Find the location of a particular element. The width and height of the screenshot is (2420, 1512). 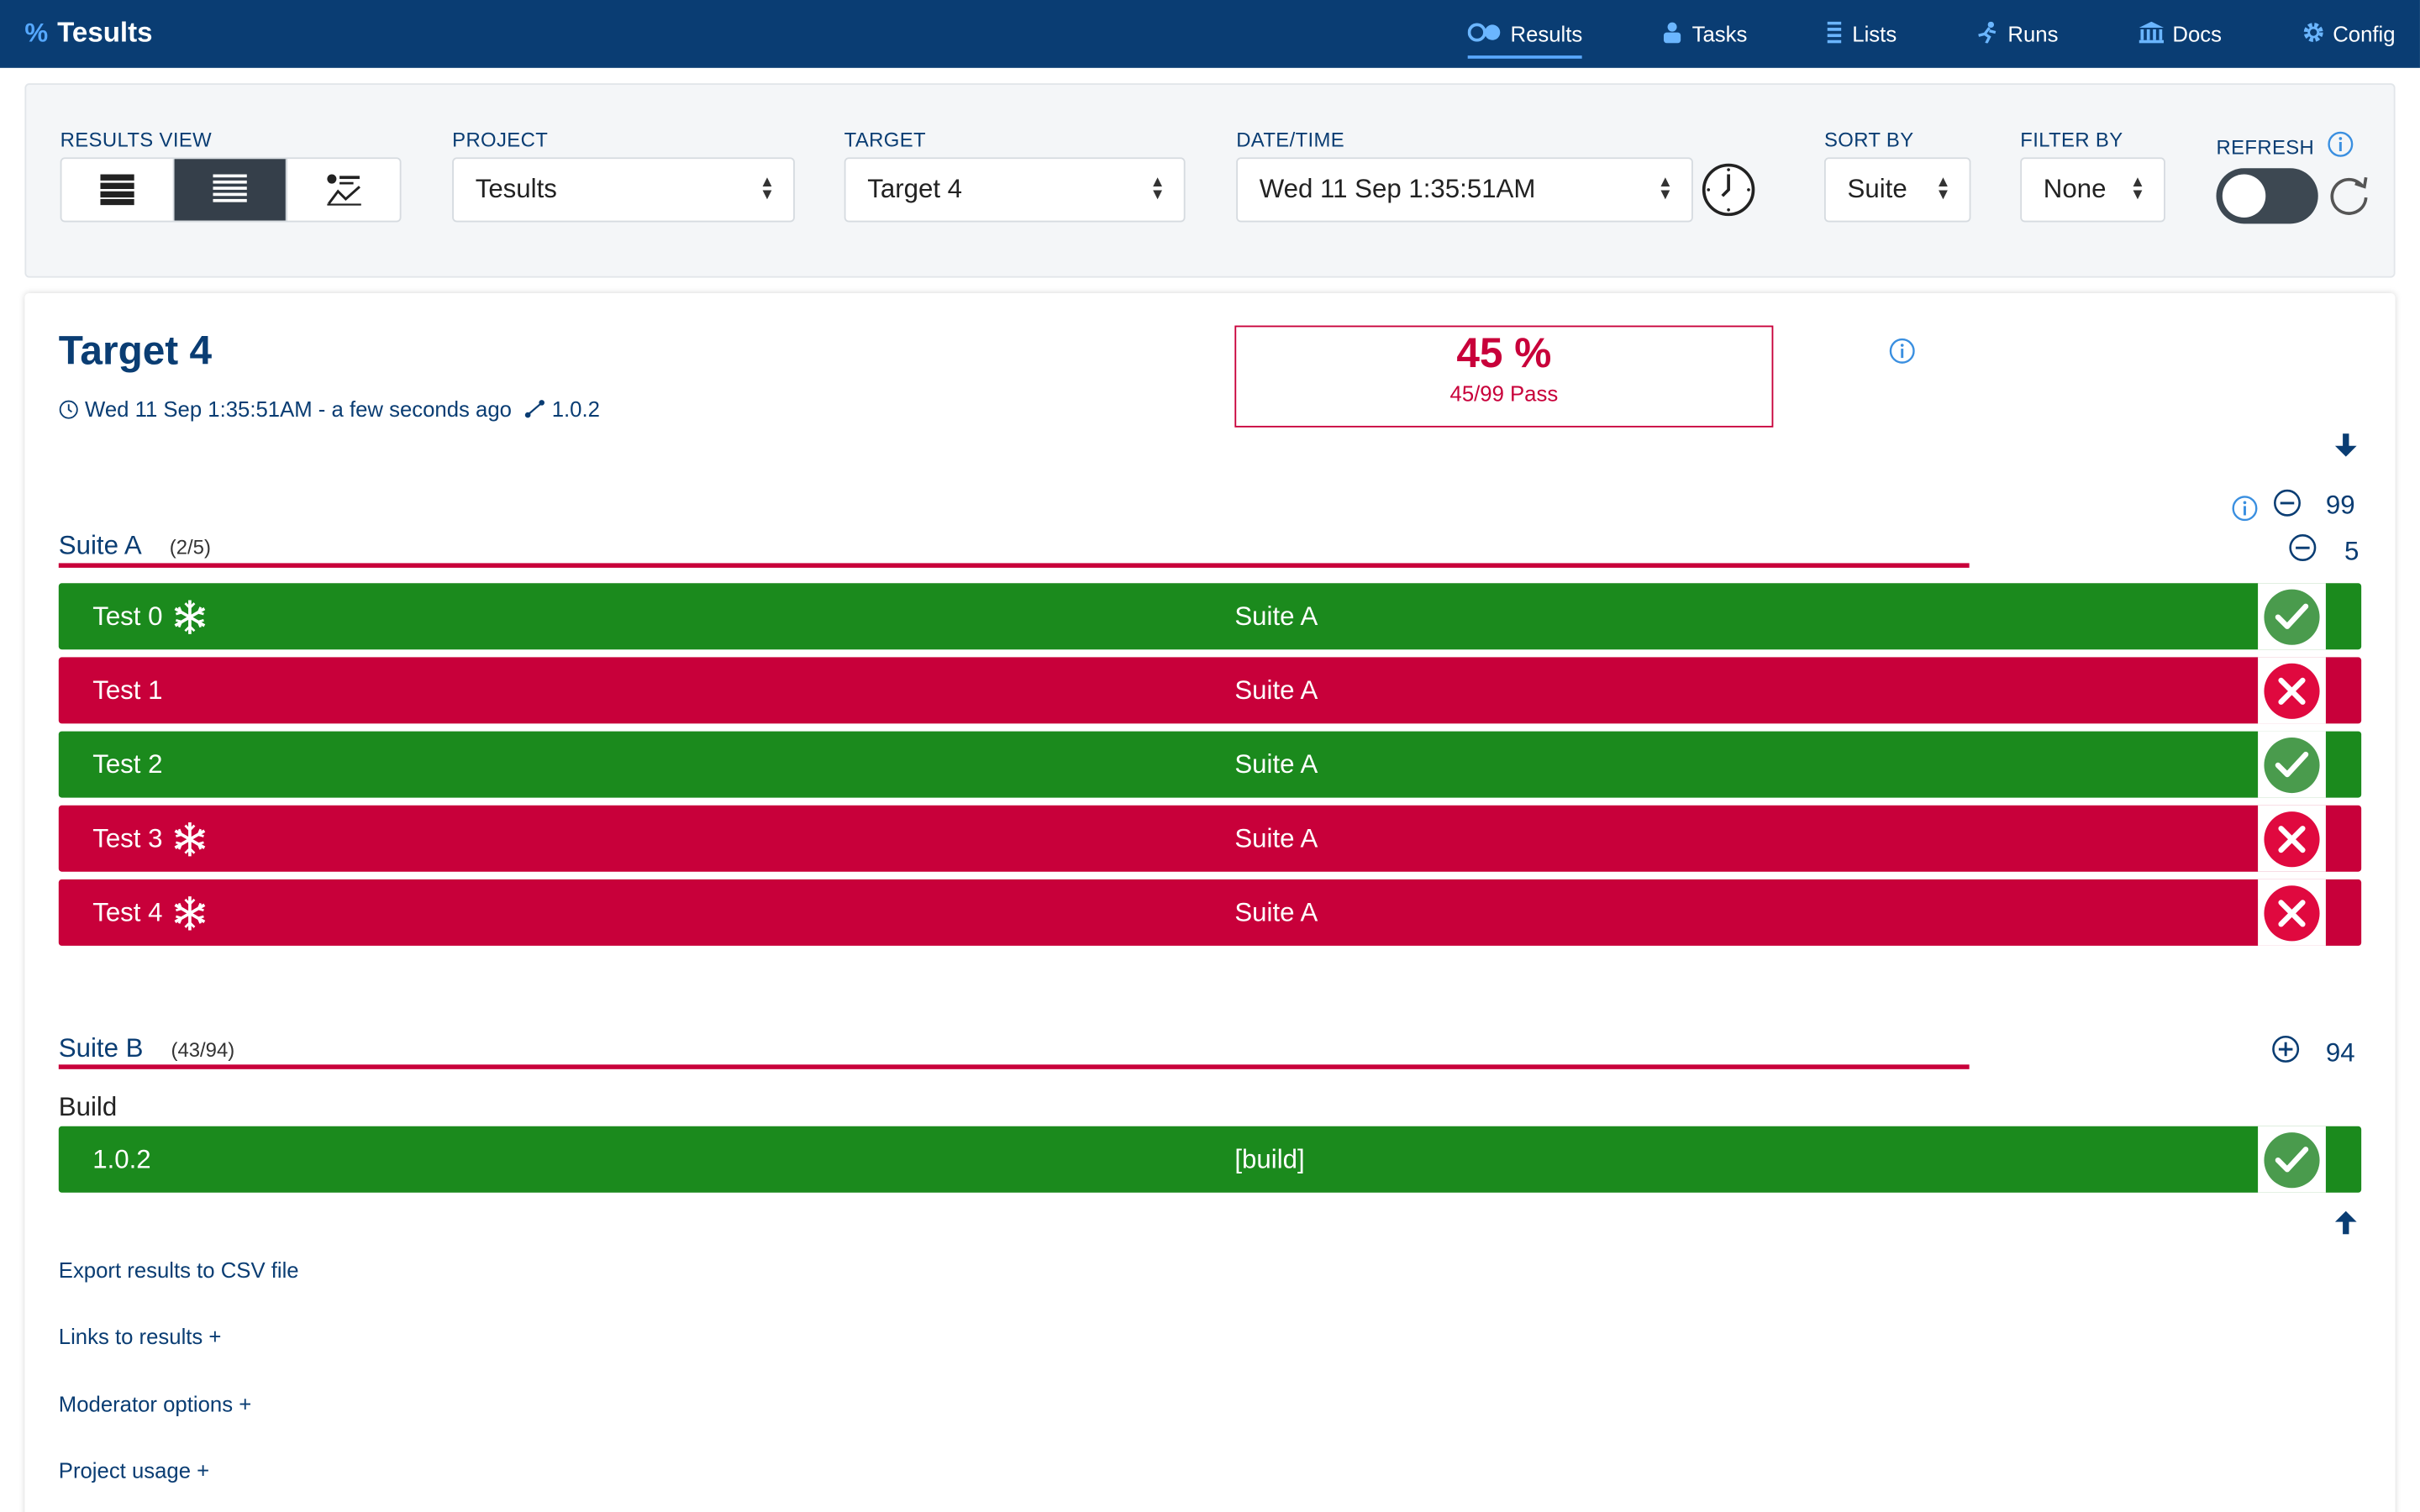

build-name: 1.0.2 is located at coordinates (121, 1158).